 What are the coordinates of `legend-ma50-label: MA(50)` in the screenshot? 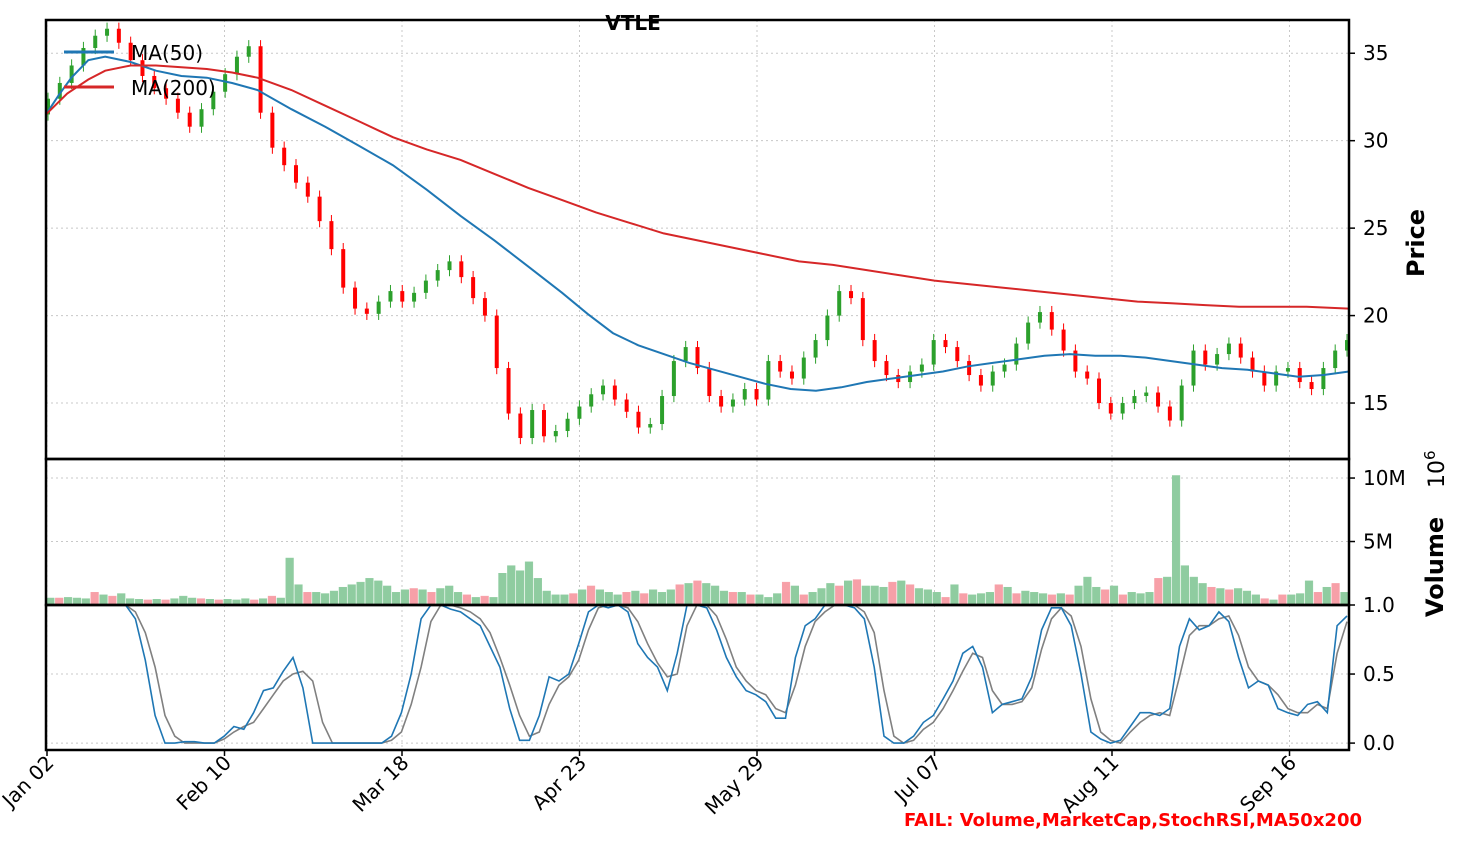 It's located at (167, 53).